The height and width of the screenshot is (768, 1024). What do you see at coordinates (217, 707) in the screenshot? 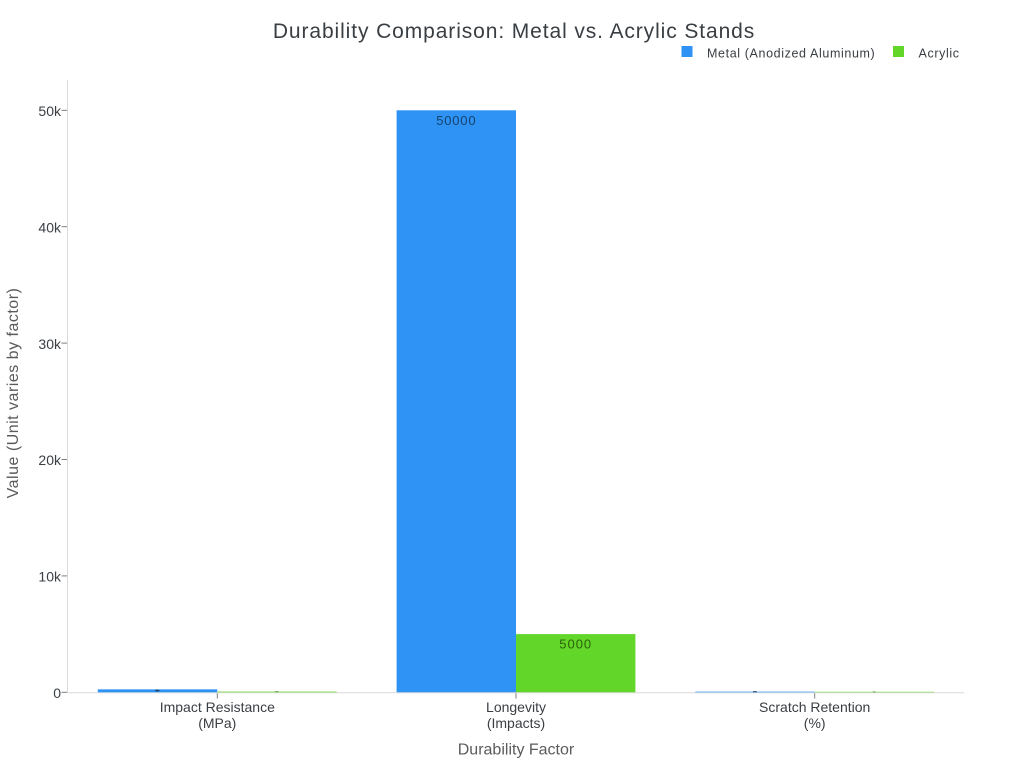
I see `svg-text: Impact Resistance` at bounding box center [217, 707].